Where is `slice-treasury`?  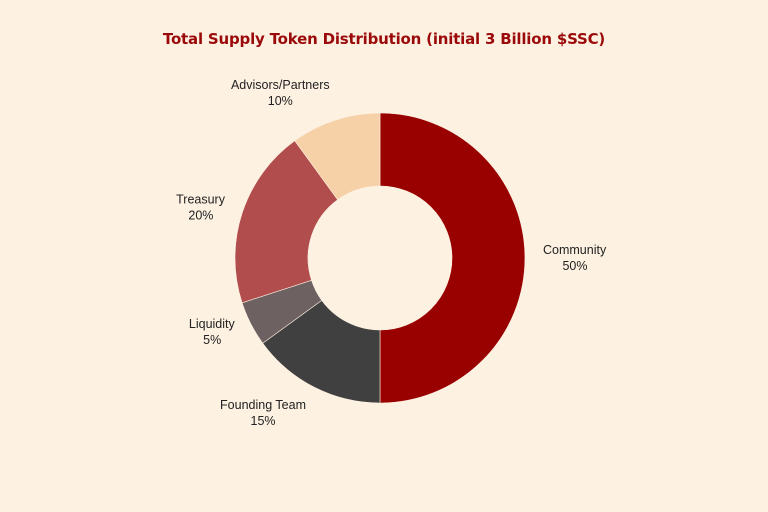 slice-treasury is located at coordinates (286, 222).